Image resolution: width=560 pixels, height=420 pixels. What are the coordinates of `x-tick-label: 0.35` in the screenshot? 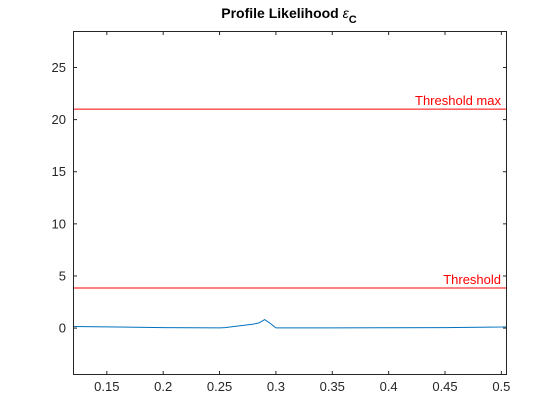 It's located at (332, 386).